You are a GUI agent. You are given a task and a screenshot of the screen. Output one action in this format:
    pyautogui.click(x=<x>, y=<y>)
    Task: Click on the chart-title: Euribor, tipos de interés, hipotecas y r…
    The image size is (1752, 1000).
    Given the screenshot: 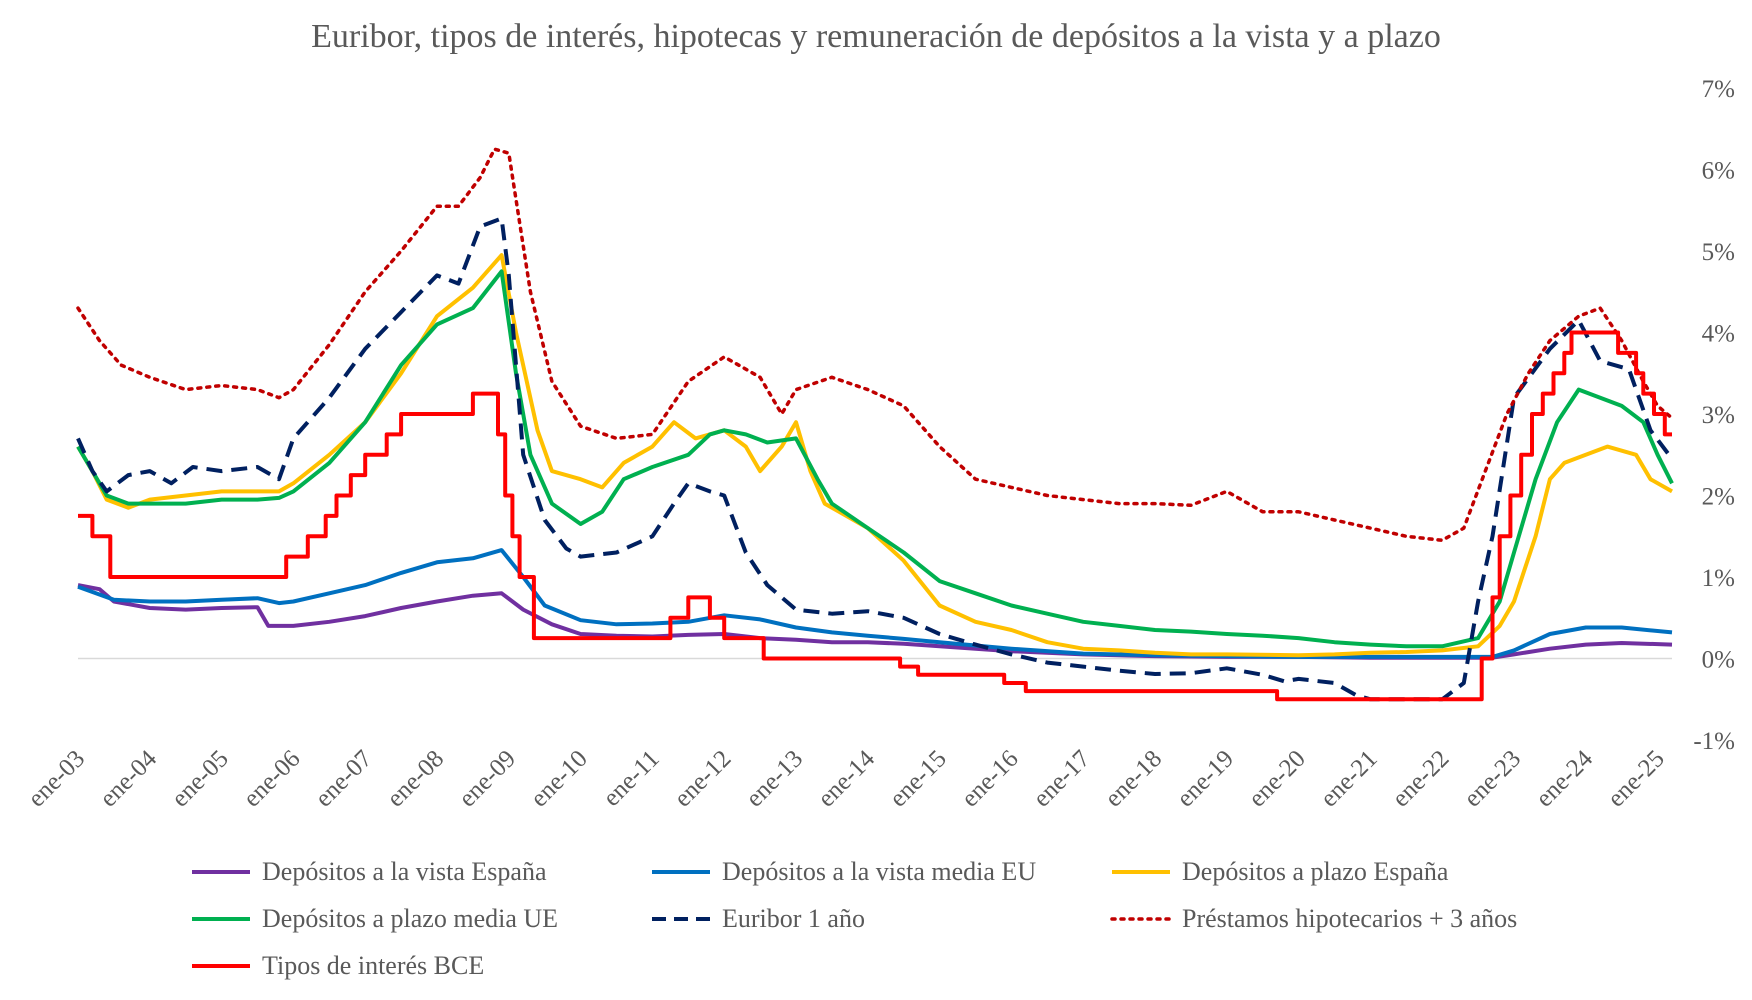 What is the action you would take?
    pyautogui.click(x=876, y=36)
    